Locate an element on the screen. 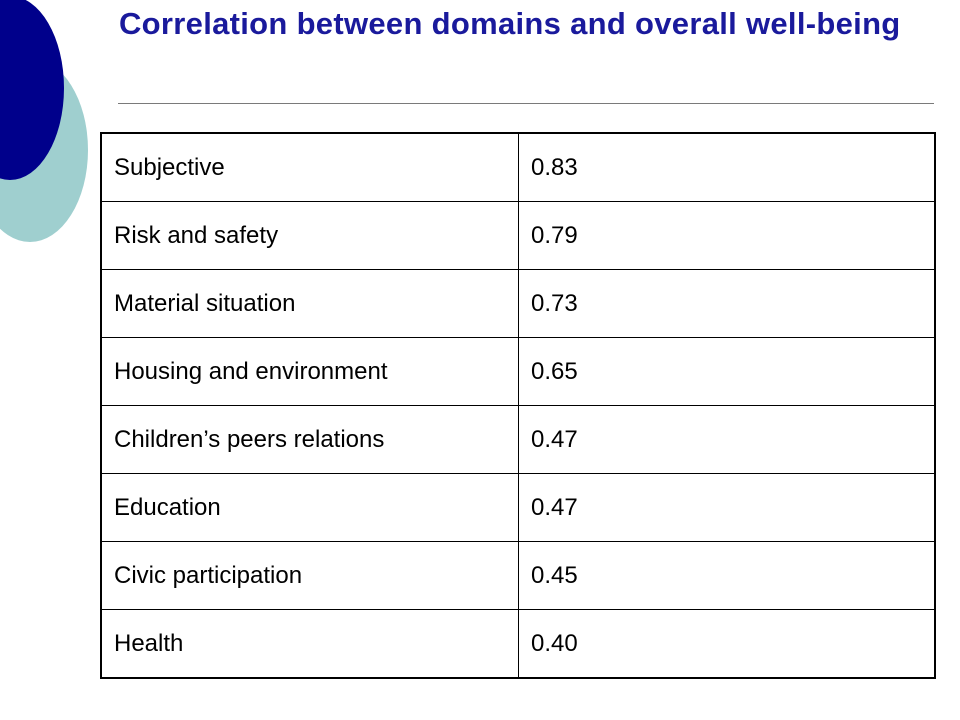  domain-cell: Material situation is located at coordinates (309, 303).